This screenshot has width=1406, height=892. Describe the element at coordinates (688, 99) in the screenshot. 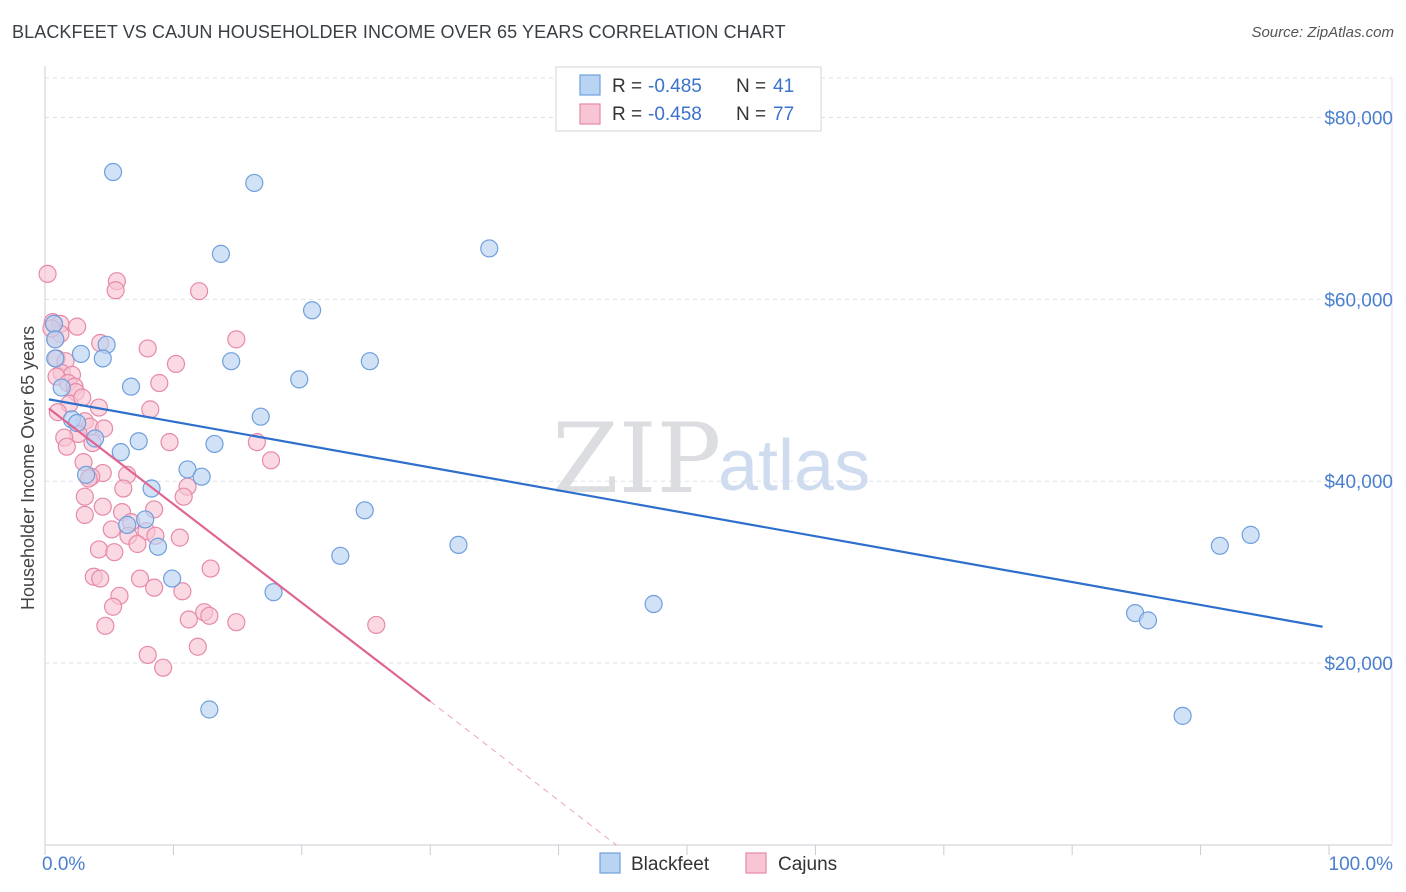

I see `correlation-legend: R = -0.485 N = 41 R = -0.458 N = 77` at that location.